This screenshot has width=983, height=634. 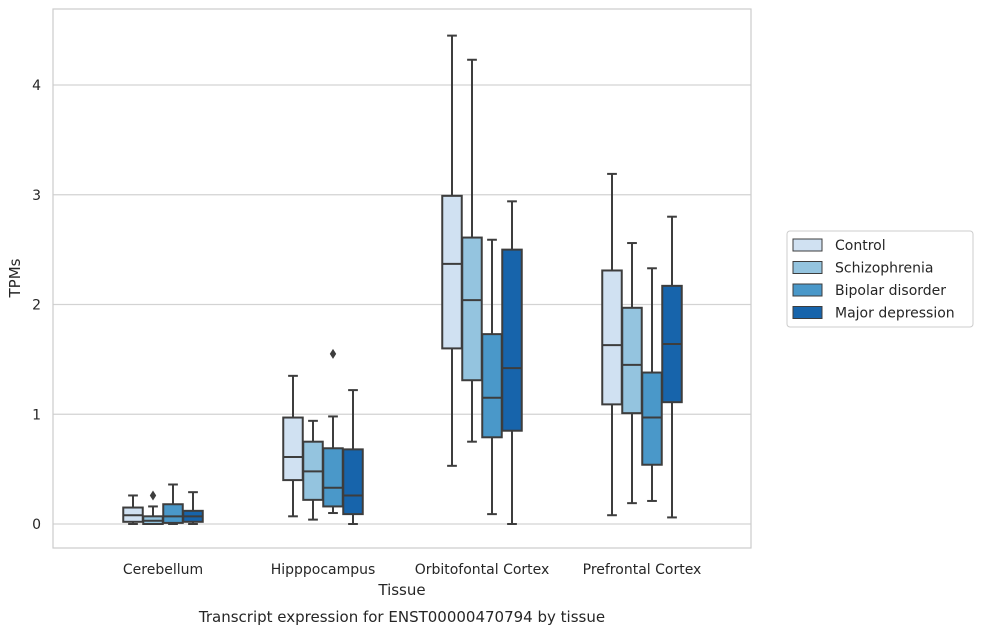 I want to click on y-axis-ticks: 0 1 2 3 4, so click(x=36, y=305).